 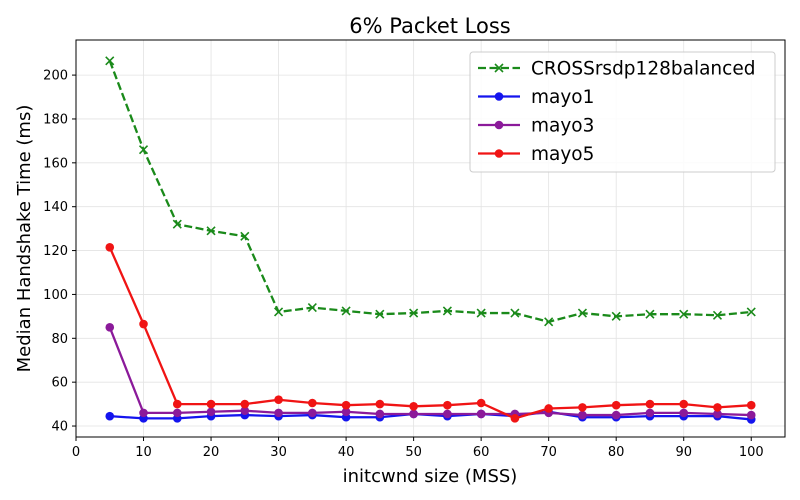 I want to click on y-tick-label: 160, so click(x=55, y=163).